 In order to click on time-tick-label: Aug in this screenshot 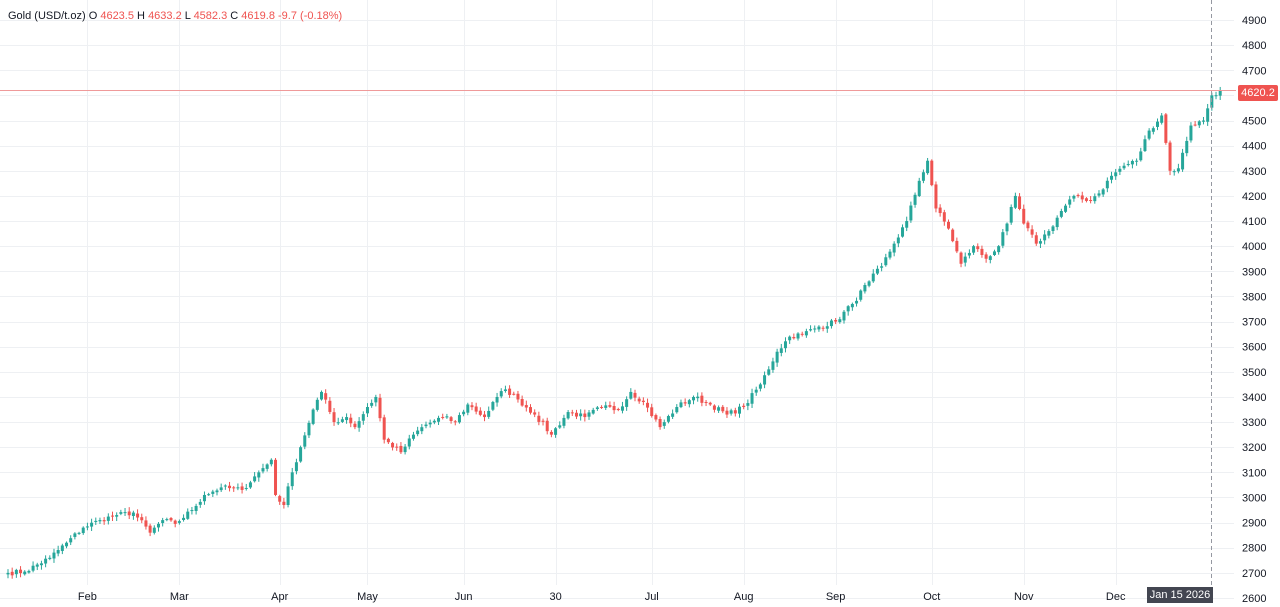, I will do `click(744, 597)`.